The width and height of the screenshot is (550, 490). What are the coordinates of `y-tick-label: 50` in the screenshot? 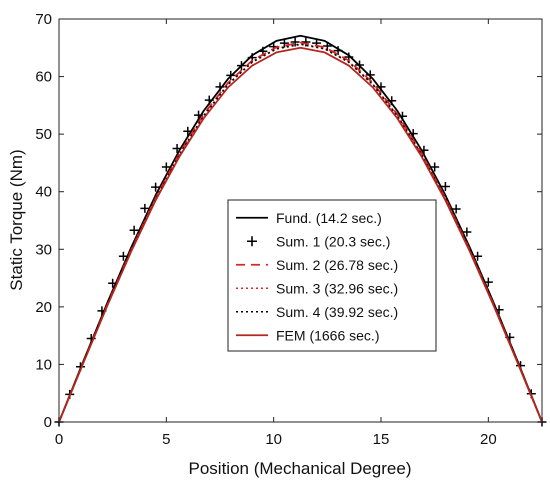 It's located at (43, 134).